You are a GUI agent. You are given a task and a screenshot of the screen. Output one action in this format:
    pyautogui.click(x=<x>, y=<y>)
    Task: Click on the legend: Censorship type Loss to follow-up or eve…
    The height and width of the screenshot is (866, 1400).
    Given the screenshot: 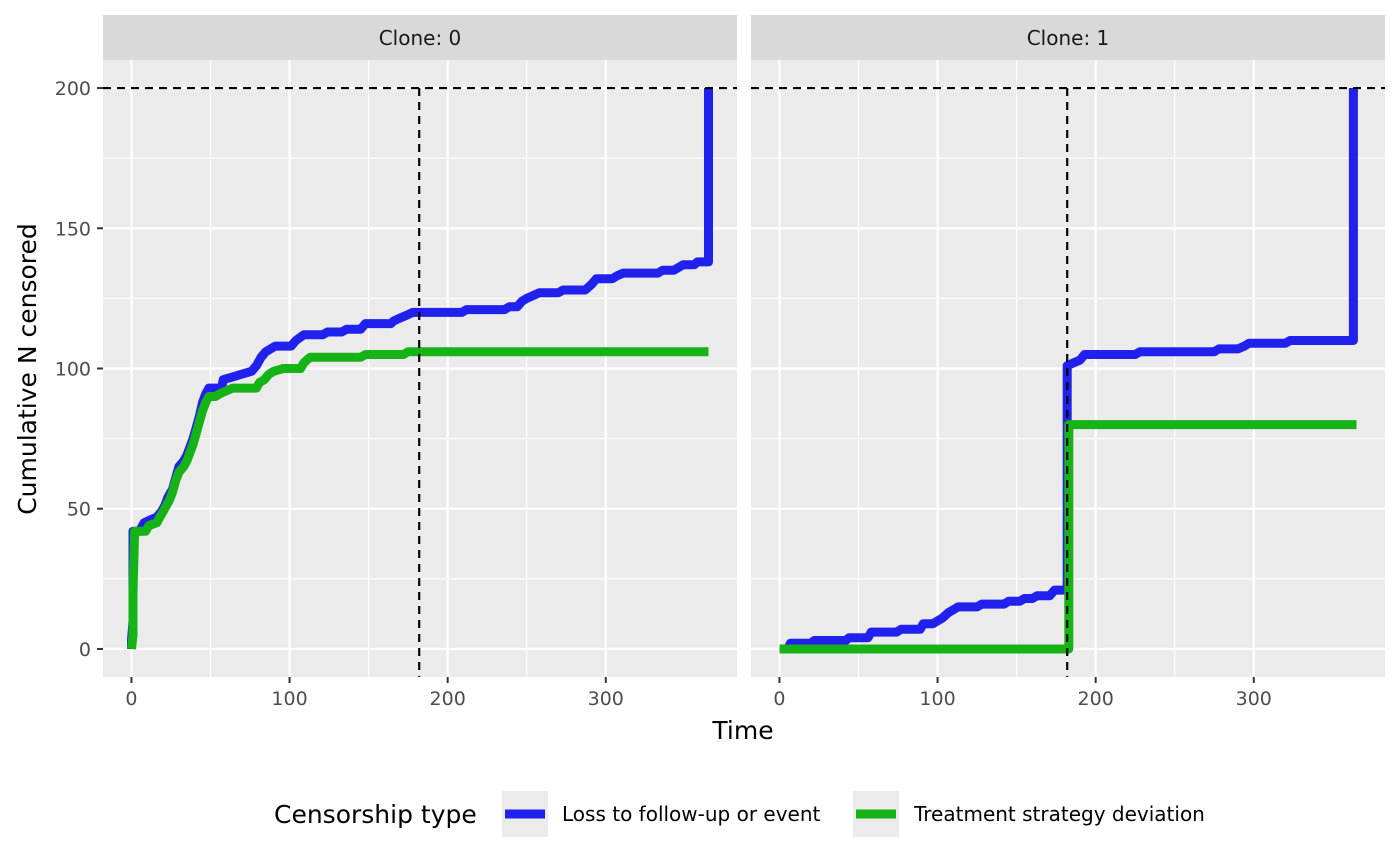 What is the action you would take?
    pyautogui.click(x=739, y=814)
    